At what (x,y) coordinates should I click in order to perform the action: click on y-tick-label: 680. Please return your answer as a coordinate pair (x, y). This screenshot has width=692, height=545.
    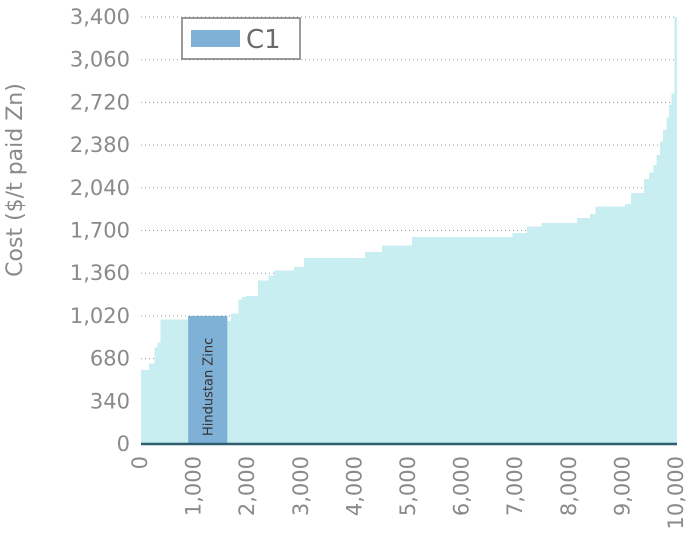
    Looking at the image, I should click on (110, 359).